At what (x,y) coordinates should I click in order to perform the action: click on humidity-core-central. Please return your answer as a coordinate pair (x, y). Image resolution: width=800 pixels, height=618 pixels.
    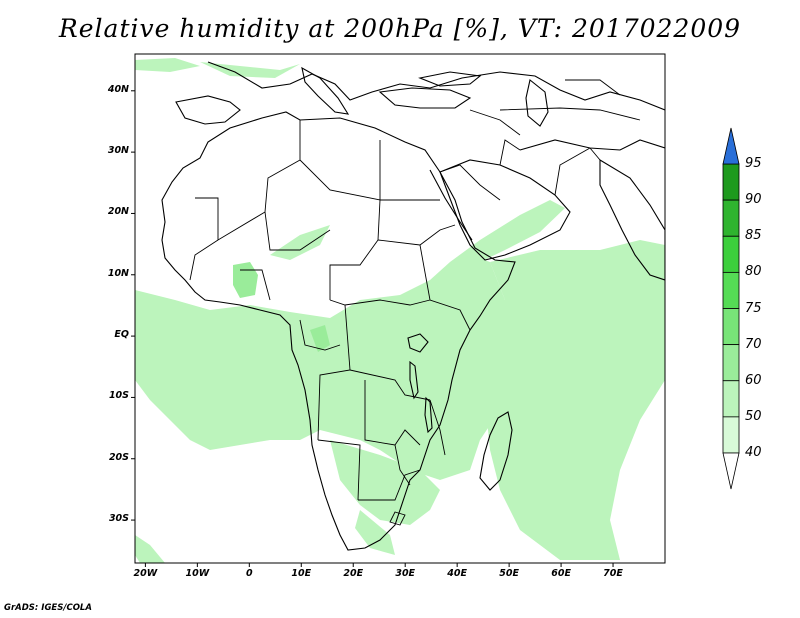
    Looking at the image, I should click on (320, 338).